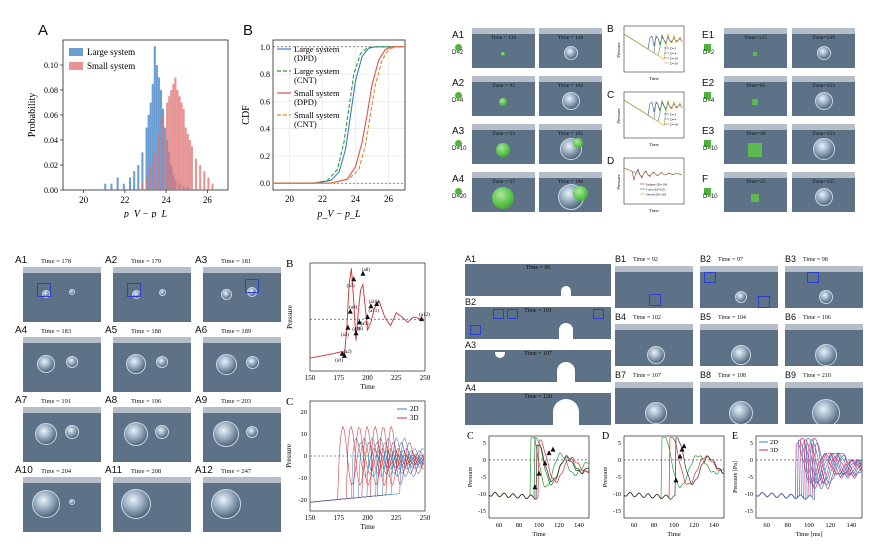  Describe the element at coordinates (322, 199) in the screenshot. I see `cdf-xtick: 22` at that location.